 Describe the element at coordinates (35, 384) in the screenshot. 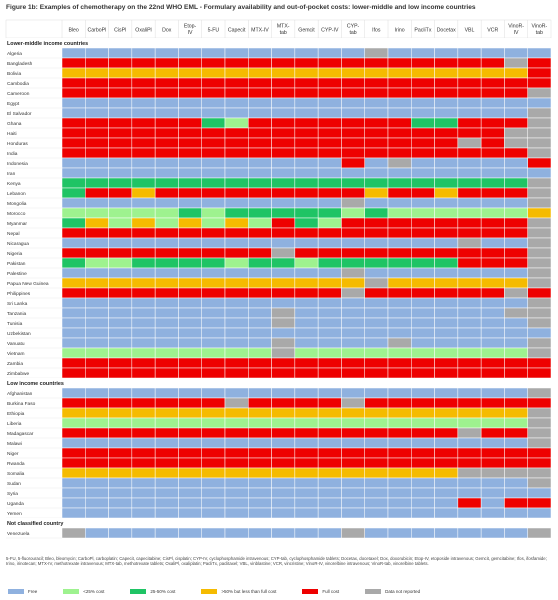

I see `group-header-label: Low income countries` at that location.